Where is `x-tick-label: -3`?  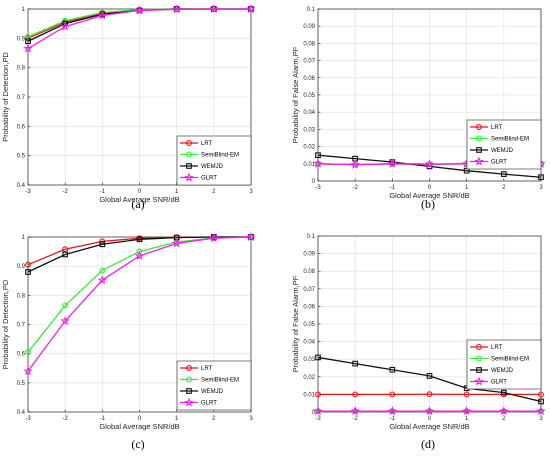
x-tick-label: -3 is located at coordinates (318, 188).